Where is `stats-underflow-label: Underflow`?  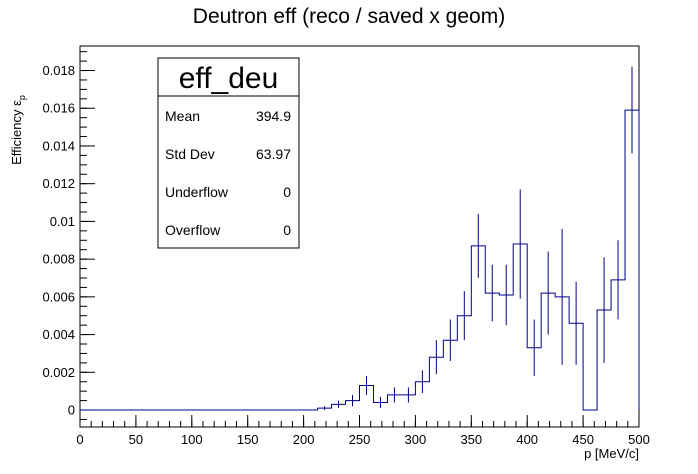
stats-underflow-label: Underflow is located at coordinates (197, 192).